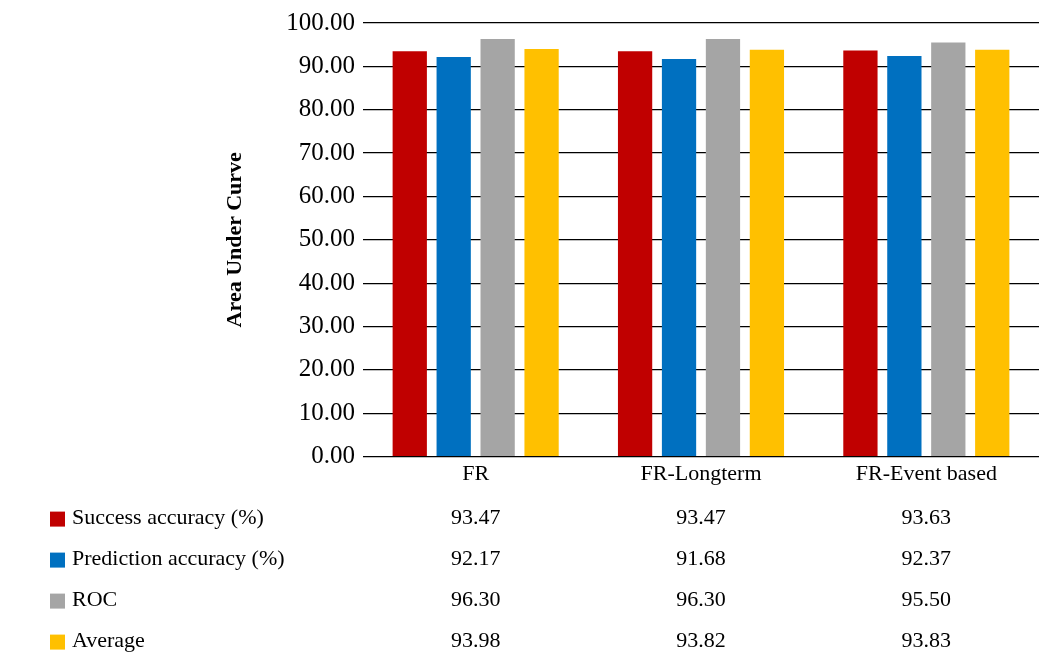 The height and width of the screenshot is (661, 1041). I want to click on y-tick-label: 20.00, so click(326, 368).